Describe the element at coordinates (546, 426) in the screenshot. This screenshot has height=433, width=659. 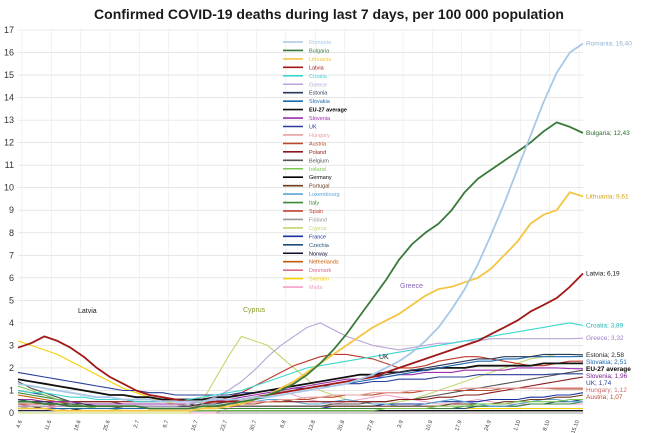
I see `x-tick-label: 8.10` at that location.